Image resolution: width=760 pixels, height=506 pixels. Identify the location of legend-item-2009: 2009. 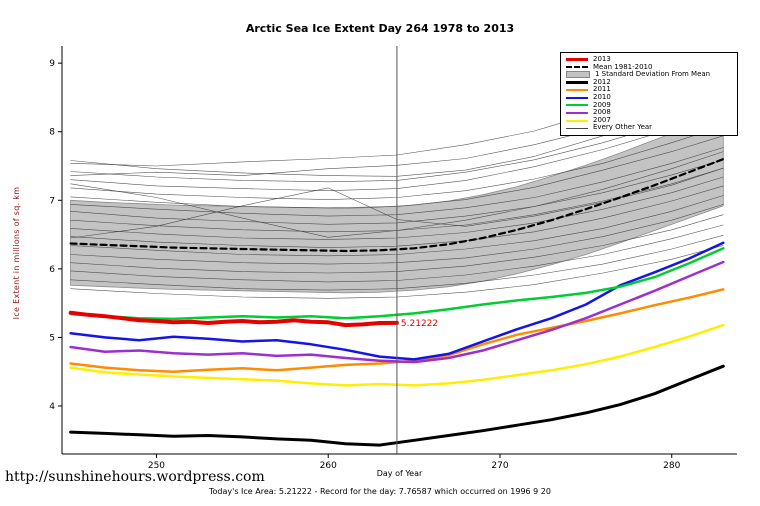
(649, 105).